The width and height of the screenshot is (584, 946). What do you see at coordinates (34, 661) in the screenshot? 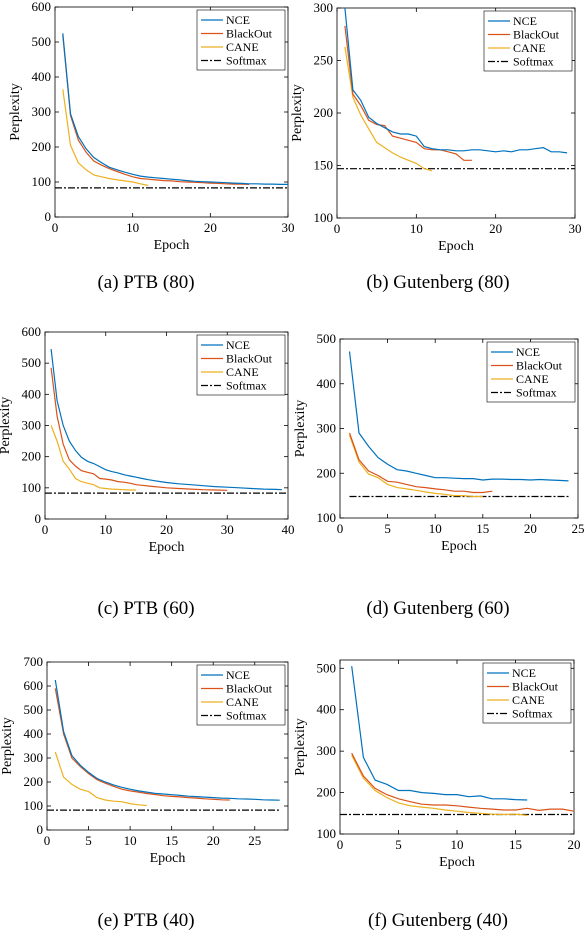
I see `y-tick-label: 700` at bounding box center [34, 661].